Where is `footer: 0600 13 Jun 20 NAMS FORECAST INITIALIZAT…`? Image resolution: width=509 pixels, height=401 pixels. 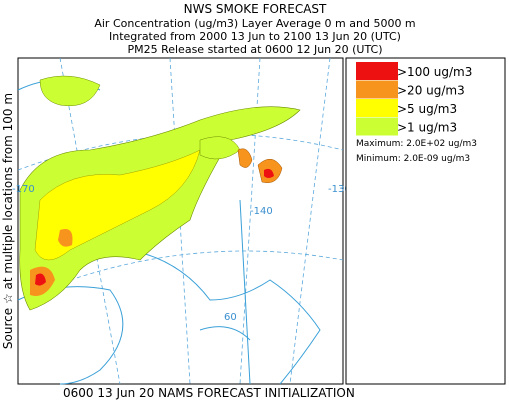 footer: 0600 13 Jun 20 NAMS FORECAST INITIALIZAT… is located at coordinates (209, 393).